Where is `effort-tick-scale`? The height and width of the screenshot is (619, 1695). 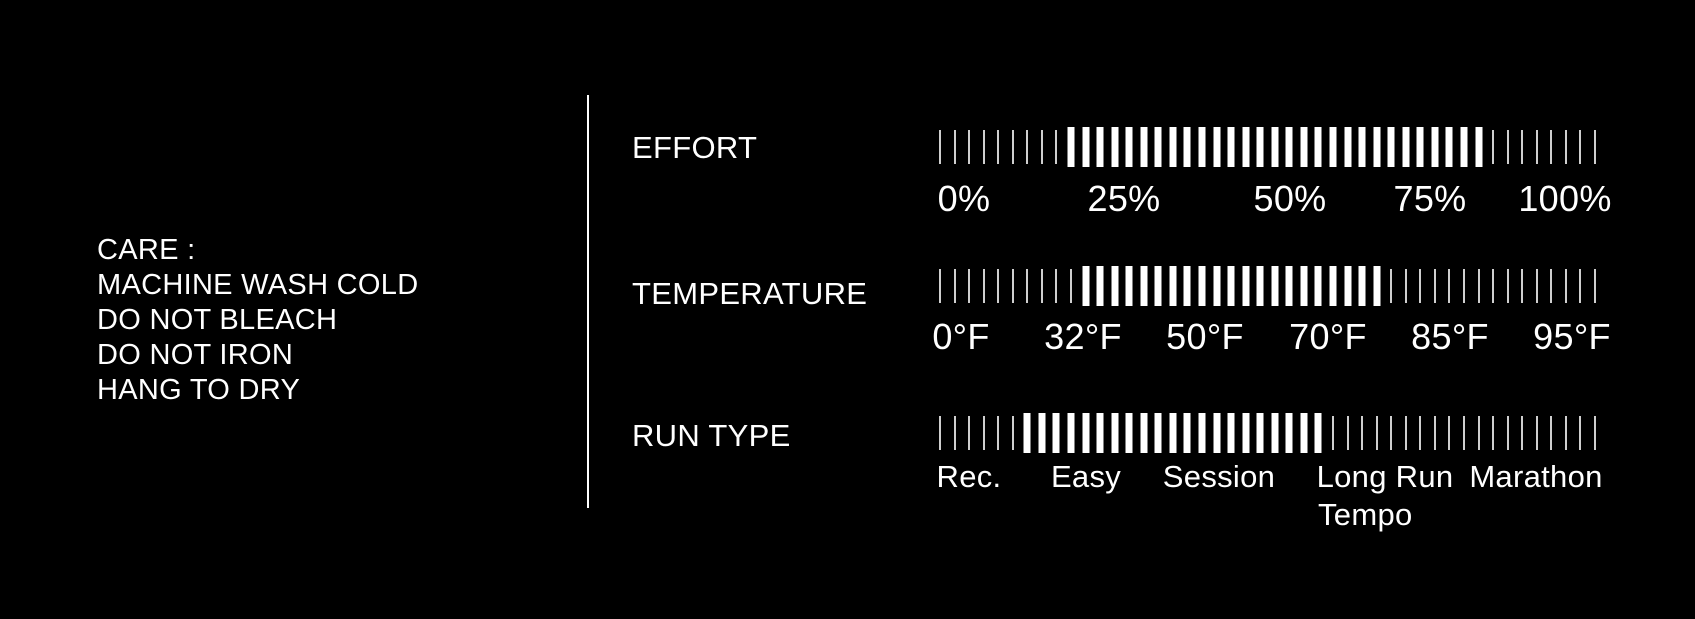
effort-tick-scale is located at coordinates (1267, 147).